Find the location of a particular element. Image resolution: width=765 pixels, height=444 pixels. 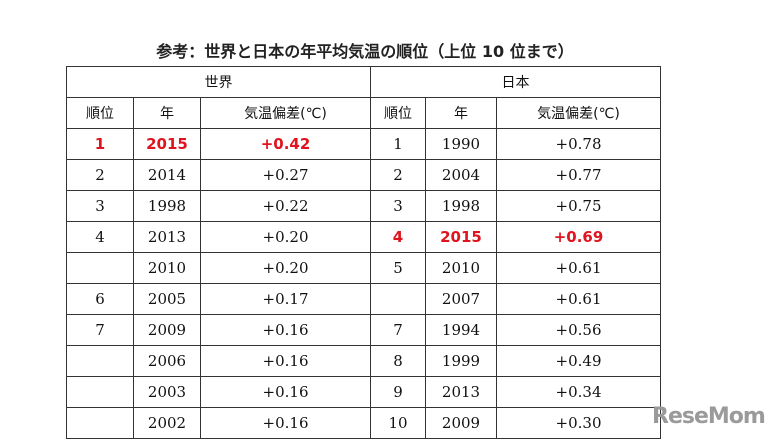

table-cell: +0.77 is located at coordinates (578, 175).